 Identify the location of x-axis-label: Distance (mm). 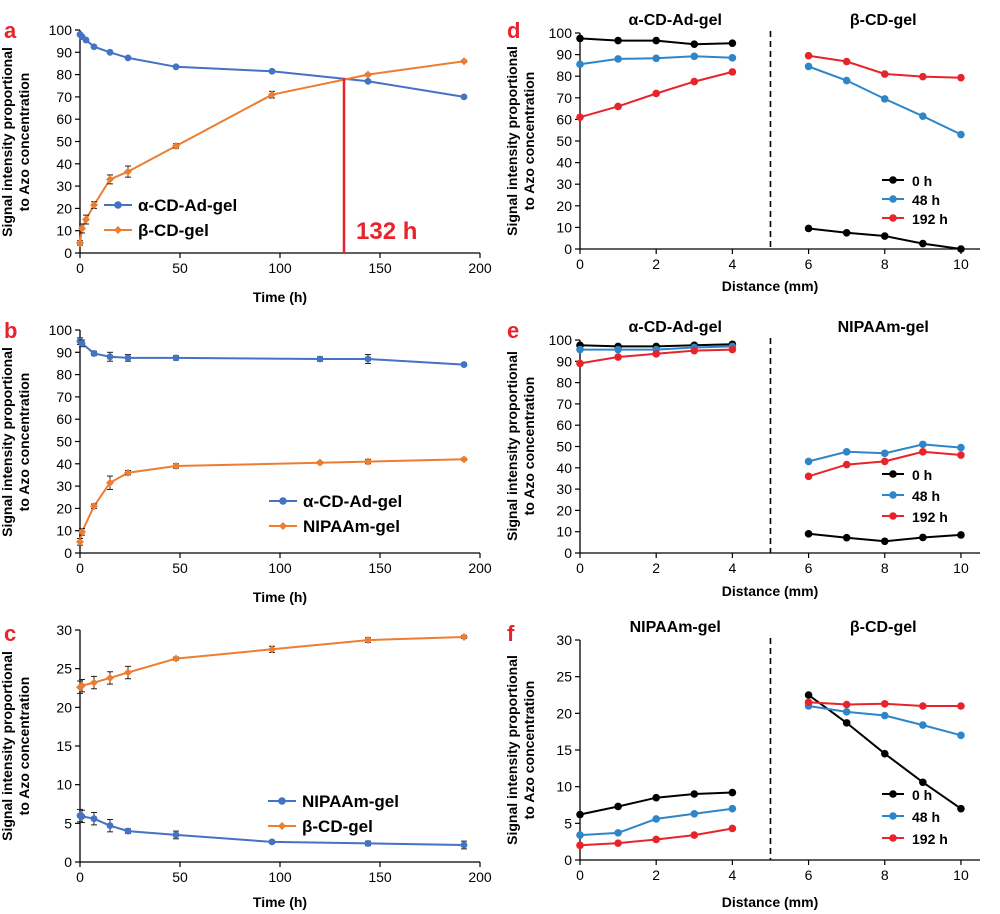
(770, 286).